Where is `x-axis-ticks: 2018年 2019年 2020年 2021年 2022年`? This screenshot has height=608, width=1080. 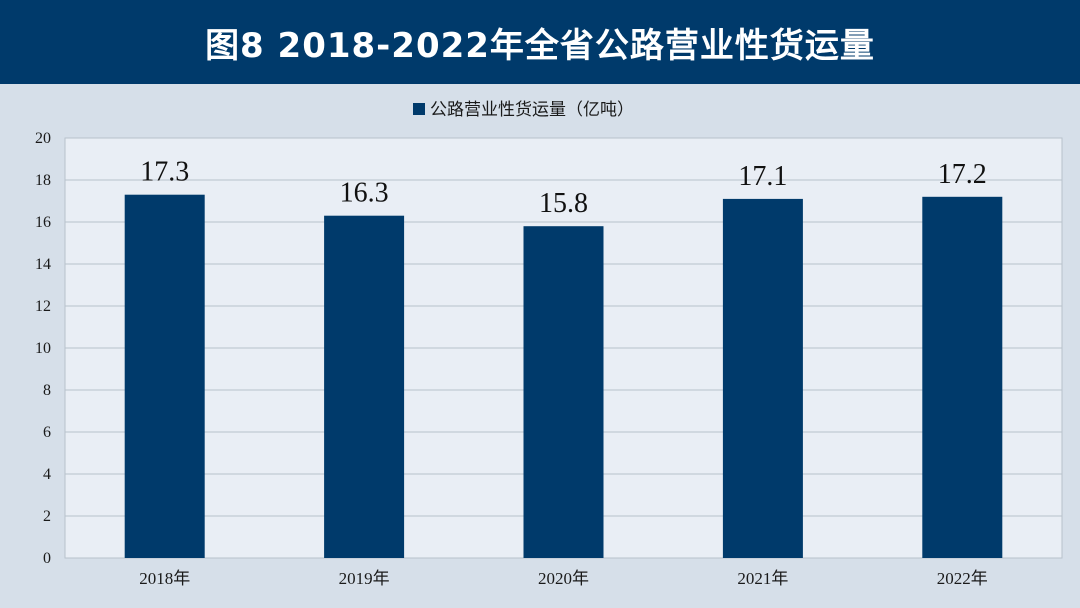
x-axis-ticks: 2018年 2019年 2020年 2021年 2022年 is located at coordinates (563, 578).